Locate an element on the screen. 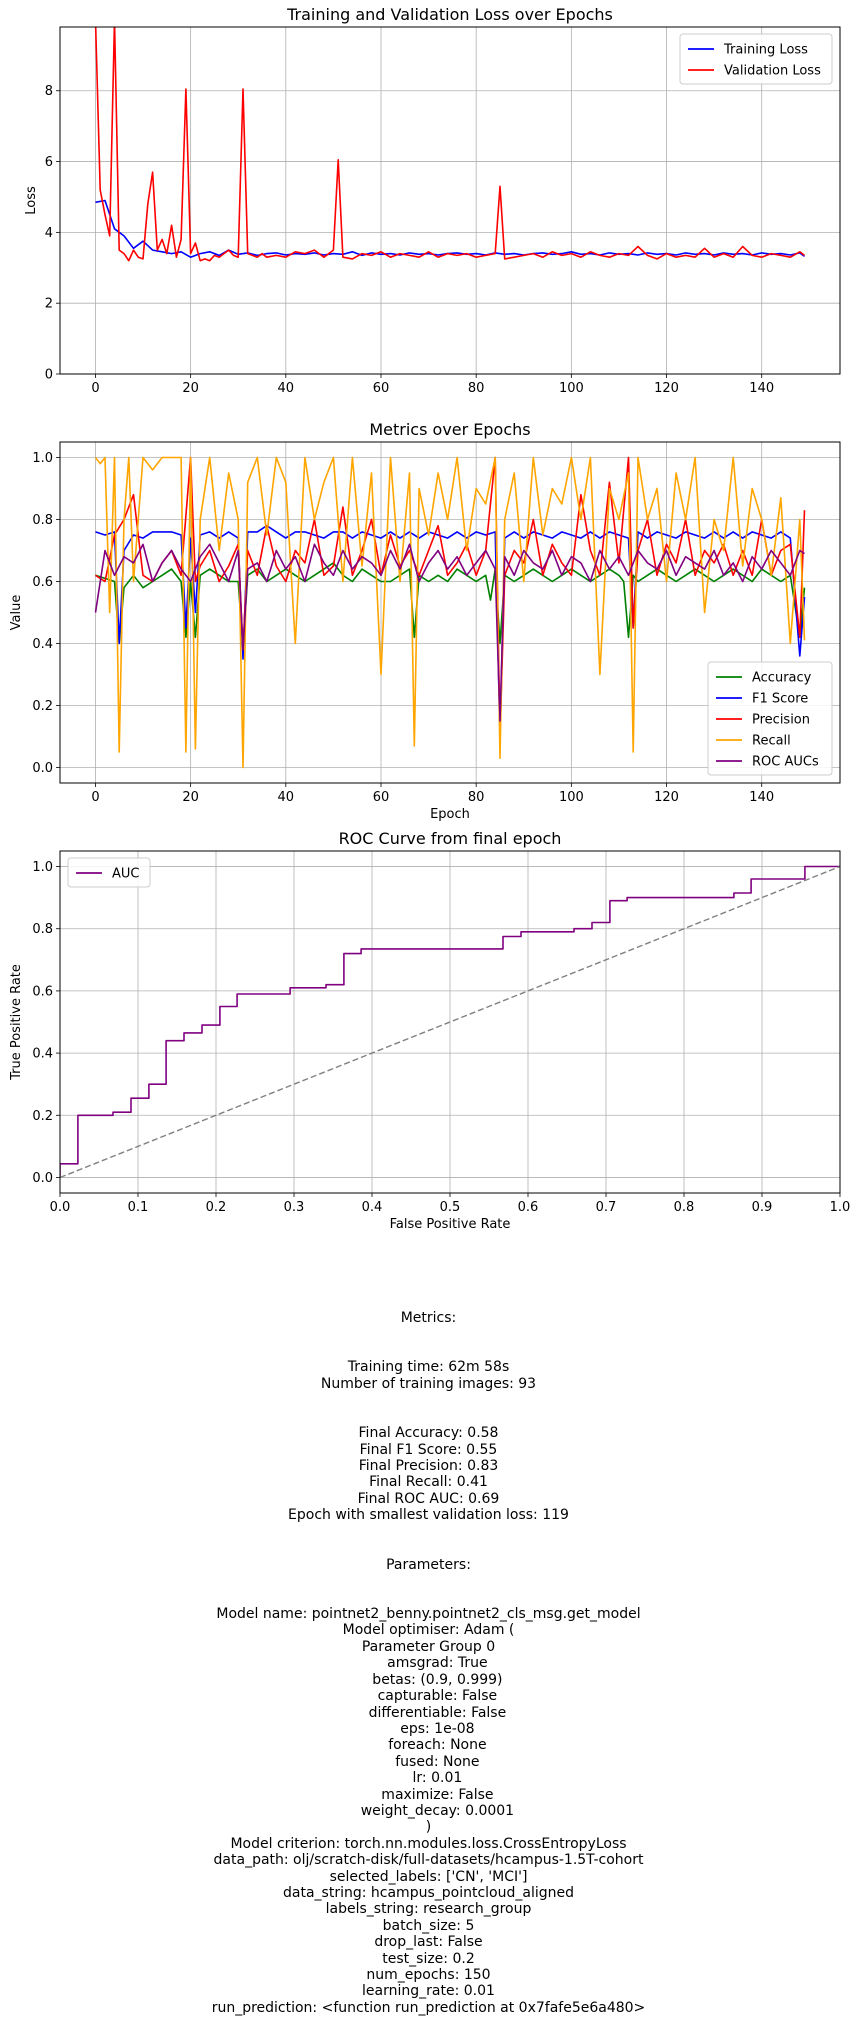 The image size is (857, 2044). parameter-line: lr: 0.01 is located at coordinates (428, 1778).